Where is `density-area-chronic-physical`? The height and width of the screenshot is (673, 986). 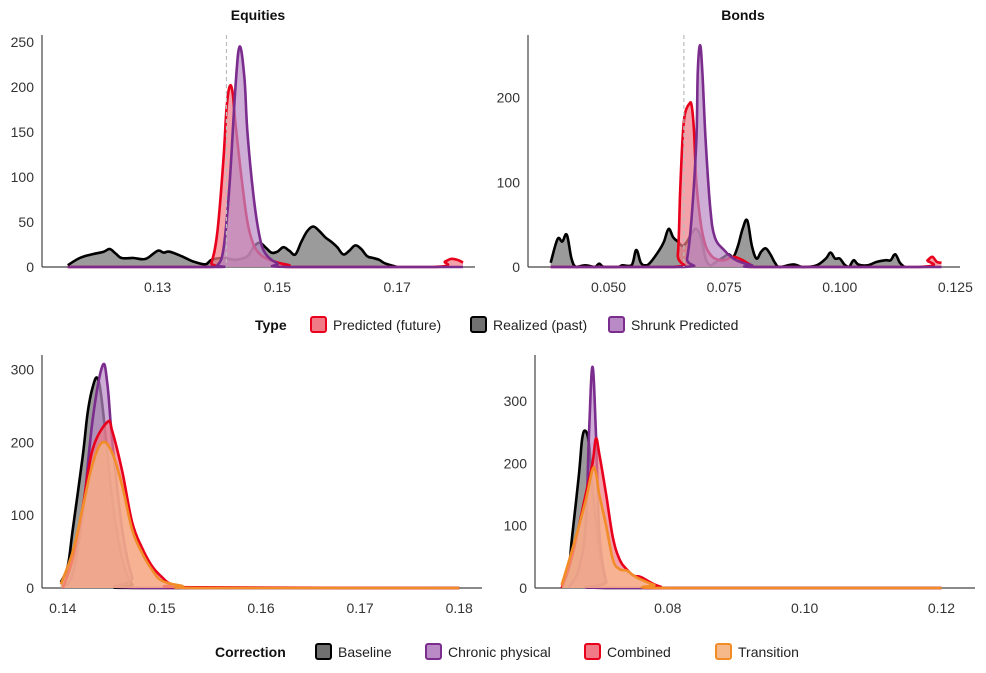
density-area-chronic-physical is located at coordinates (755, 477).